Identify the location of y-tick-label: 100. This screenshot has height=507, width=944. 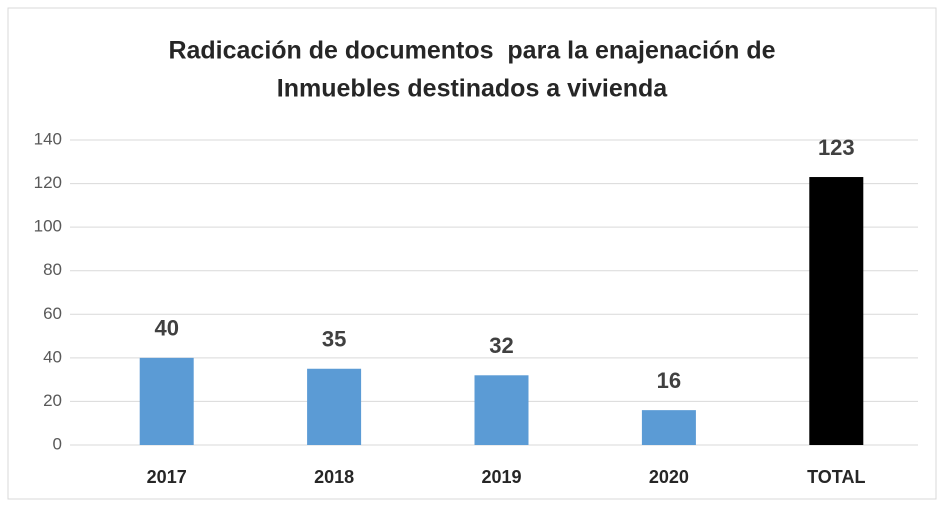
(48, 226).